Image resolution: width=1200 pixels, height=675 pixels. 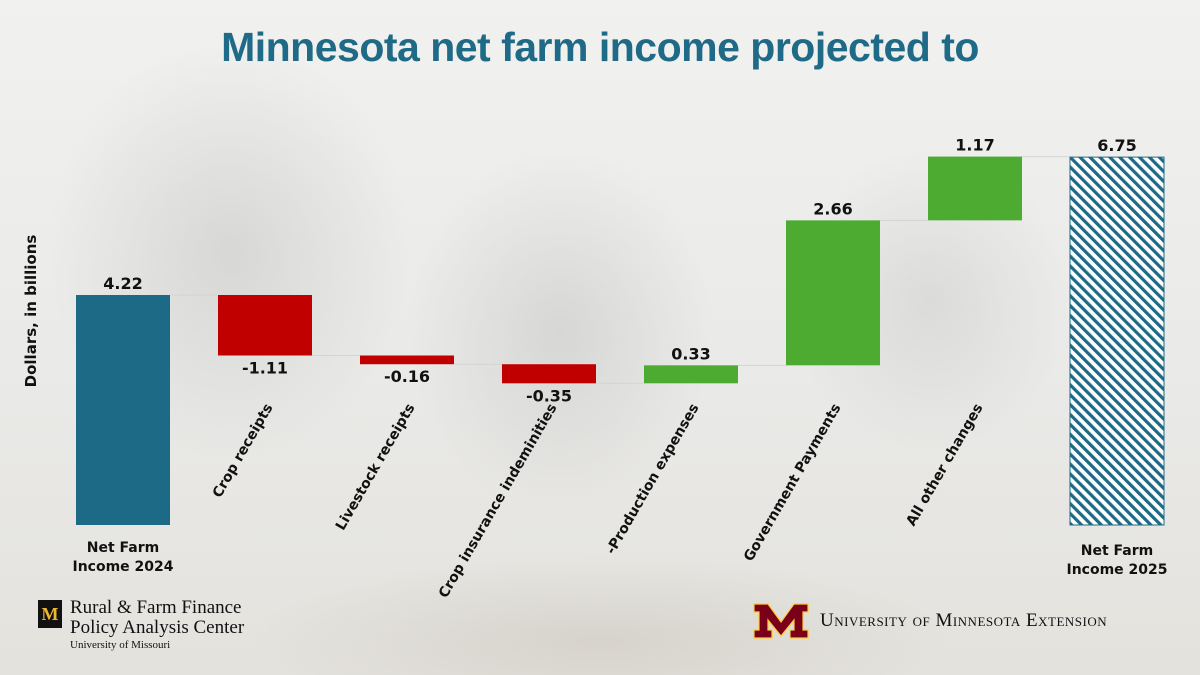 I want to click on value-label-livestock-receipts: -0.16, so click(x=407, y=376).